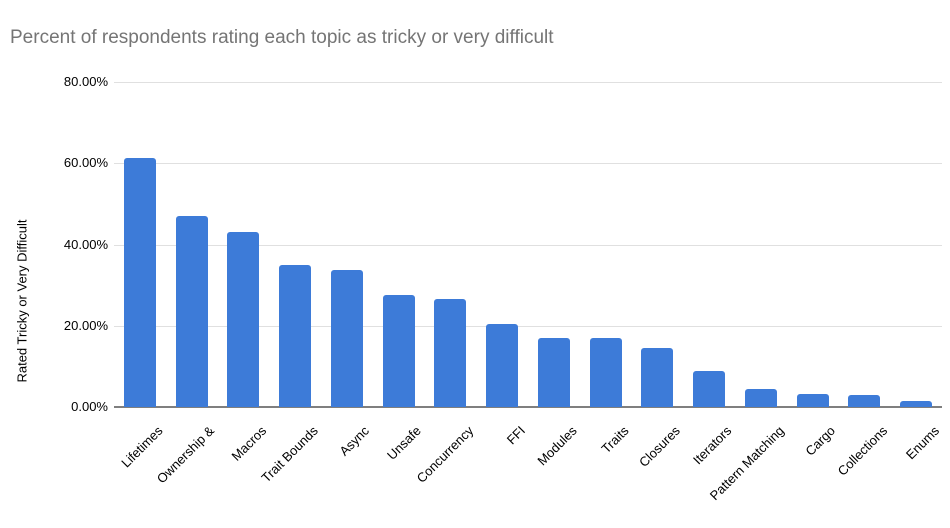 Image resolution: width=950 pixels, height=528 pixels. I want to click on bar-cargo, so click(812, 400).